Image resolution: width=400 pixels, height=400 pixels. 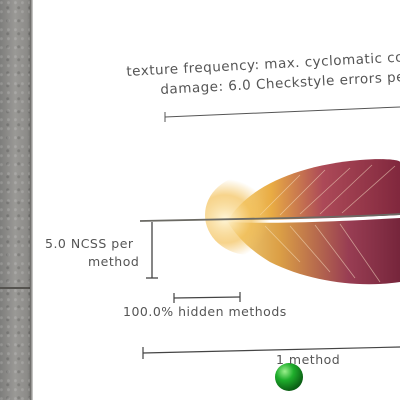 I want to click on feather-shaft, so click(x=269, y=217).